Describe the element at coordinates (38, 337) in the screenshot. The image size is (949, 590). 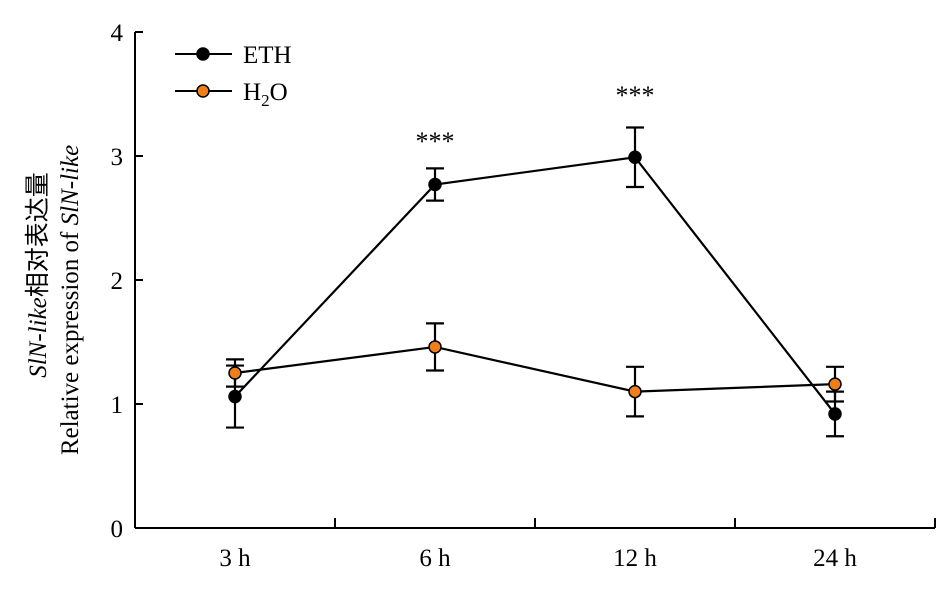
I see `y-axis-label-line1-italic: SlN-like` at that location.